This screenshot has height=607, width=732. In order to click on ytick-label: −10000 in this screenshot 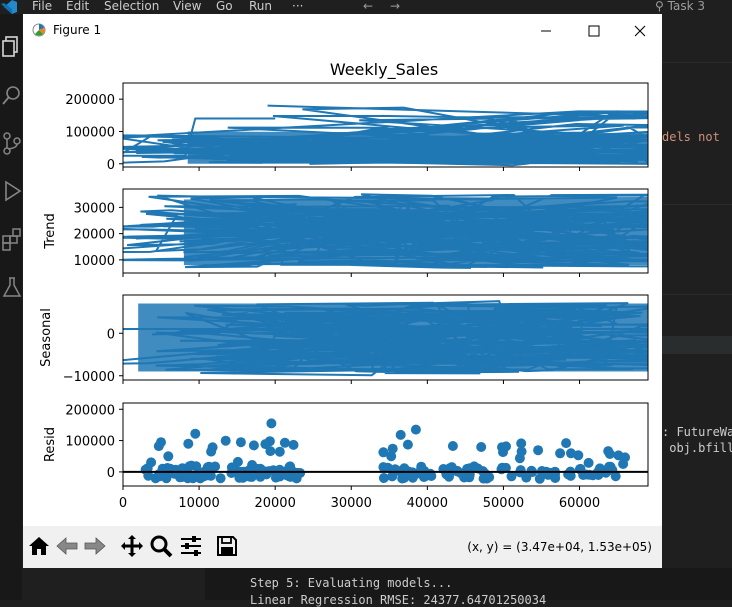, I will do `click(89, 377)`.